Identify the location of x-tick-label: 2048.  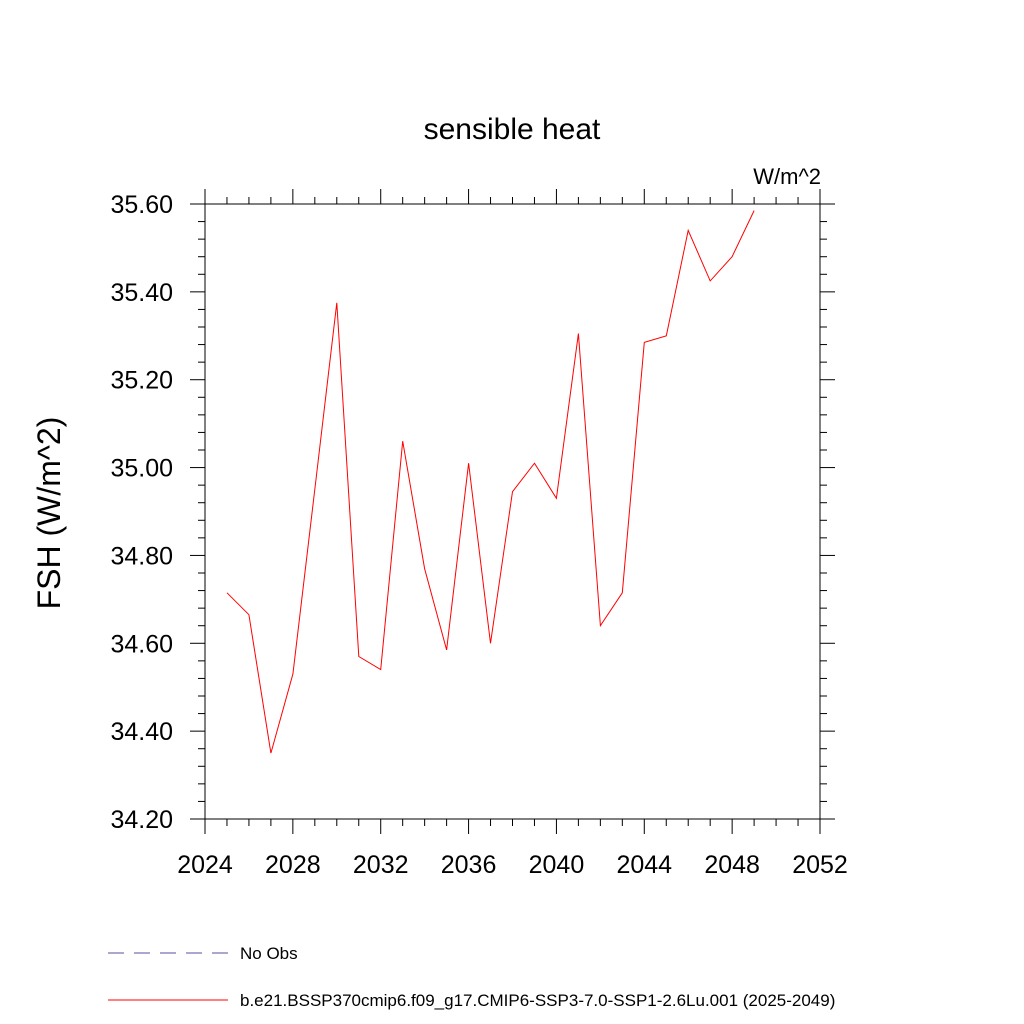
(732, 865).